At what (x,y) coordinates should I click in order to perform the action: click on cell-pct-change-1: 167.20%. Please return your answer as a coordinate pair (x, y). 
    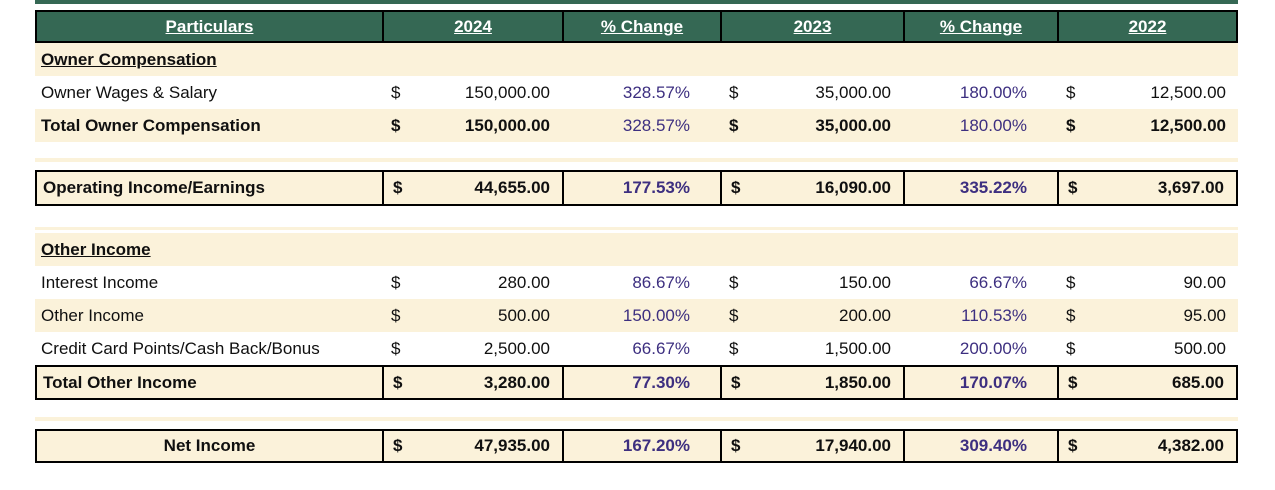
    Looking at the image, I should click on (641, 446).